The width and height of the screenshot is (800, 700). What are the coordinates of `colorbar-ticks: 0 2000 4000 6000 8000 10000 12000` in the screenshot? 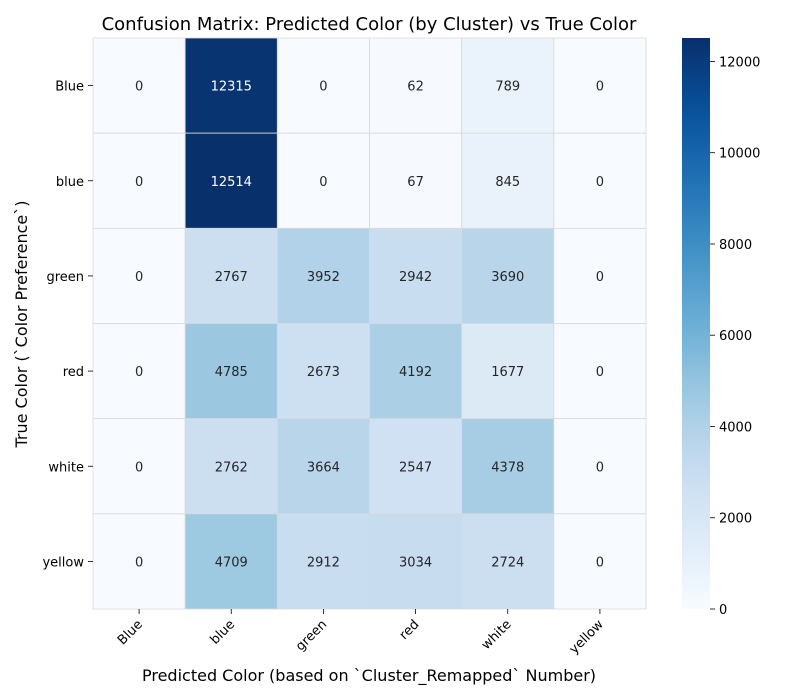 It's located at (735, 336).